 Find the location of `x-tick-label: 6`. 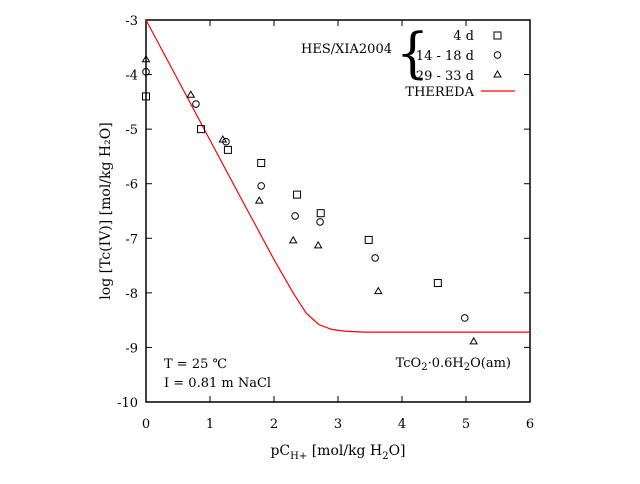

x-tick-label: 6 is located at coordinates (530, 424).